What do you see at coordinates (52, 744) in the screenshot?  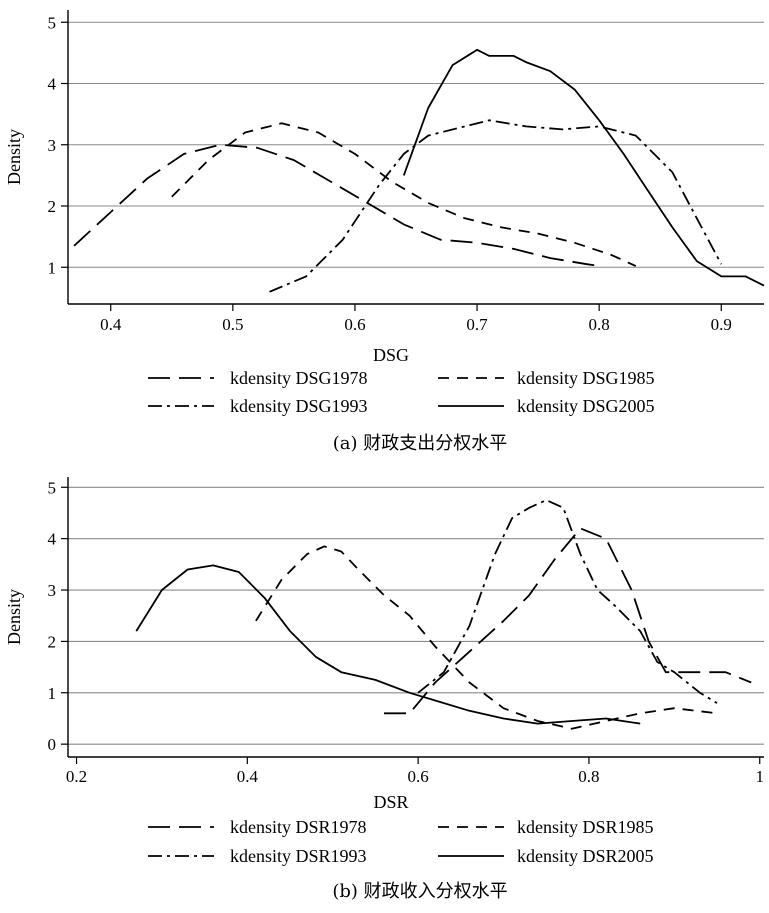 I see `y-tick-label: 0` at bounding box center [52, 744].